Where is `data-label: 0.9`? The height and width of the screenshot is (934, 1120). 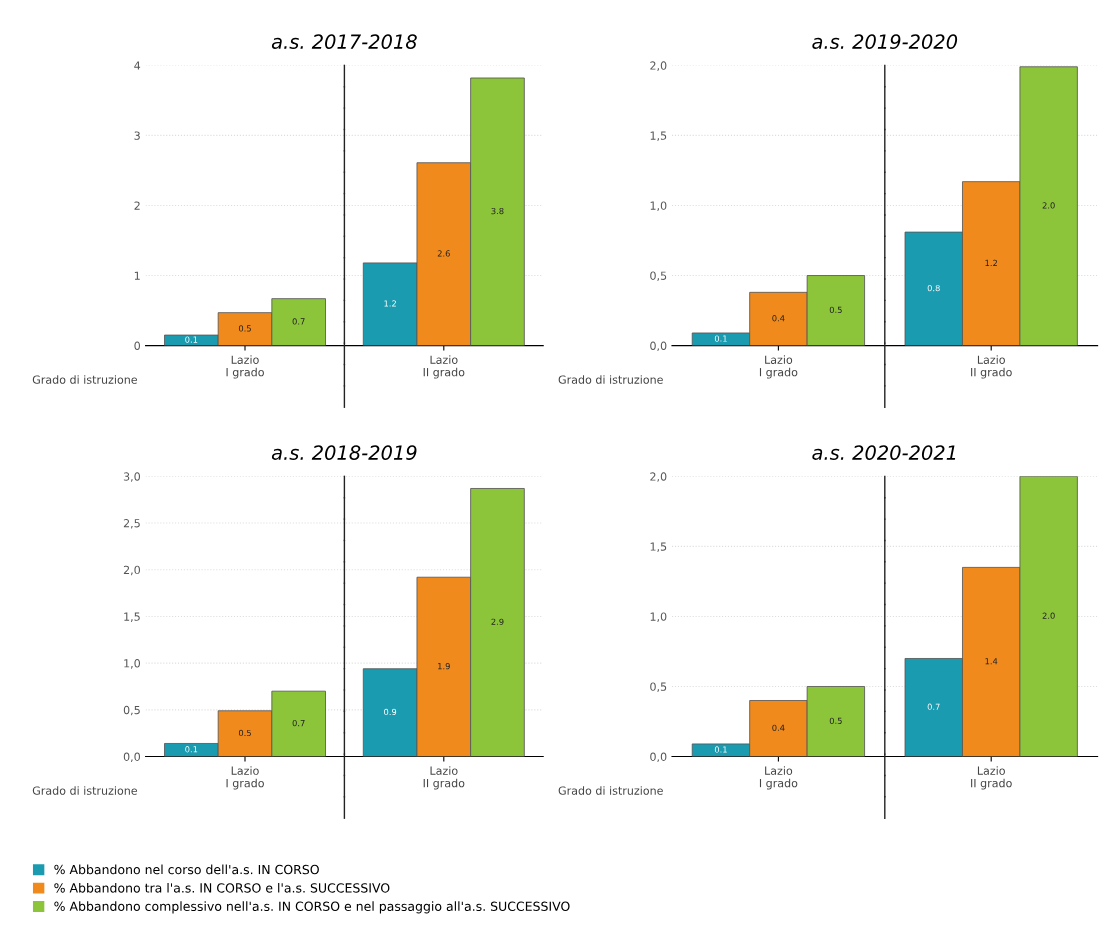
data-label: 0.9 is located at coordinates (390, 712).